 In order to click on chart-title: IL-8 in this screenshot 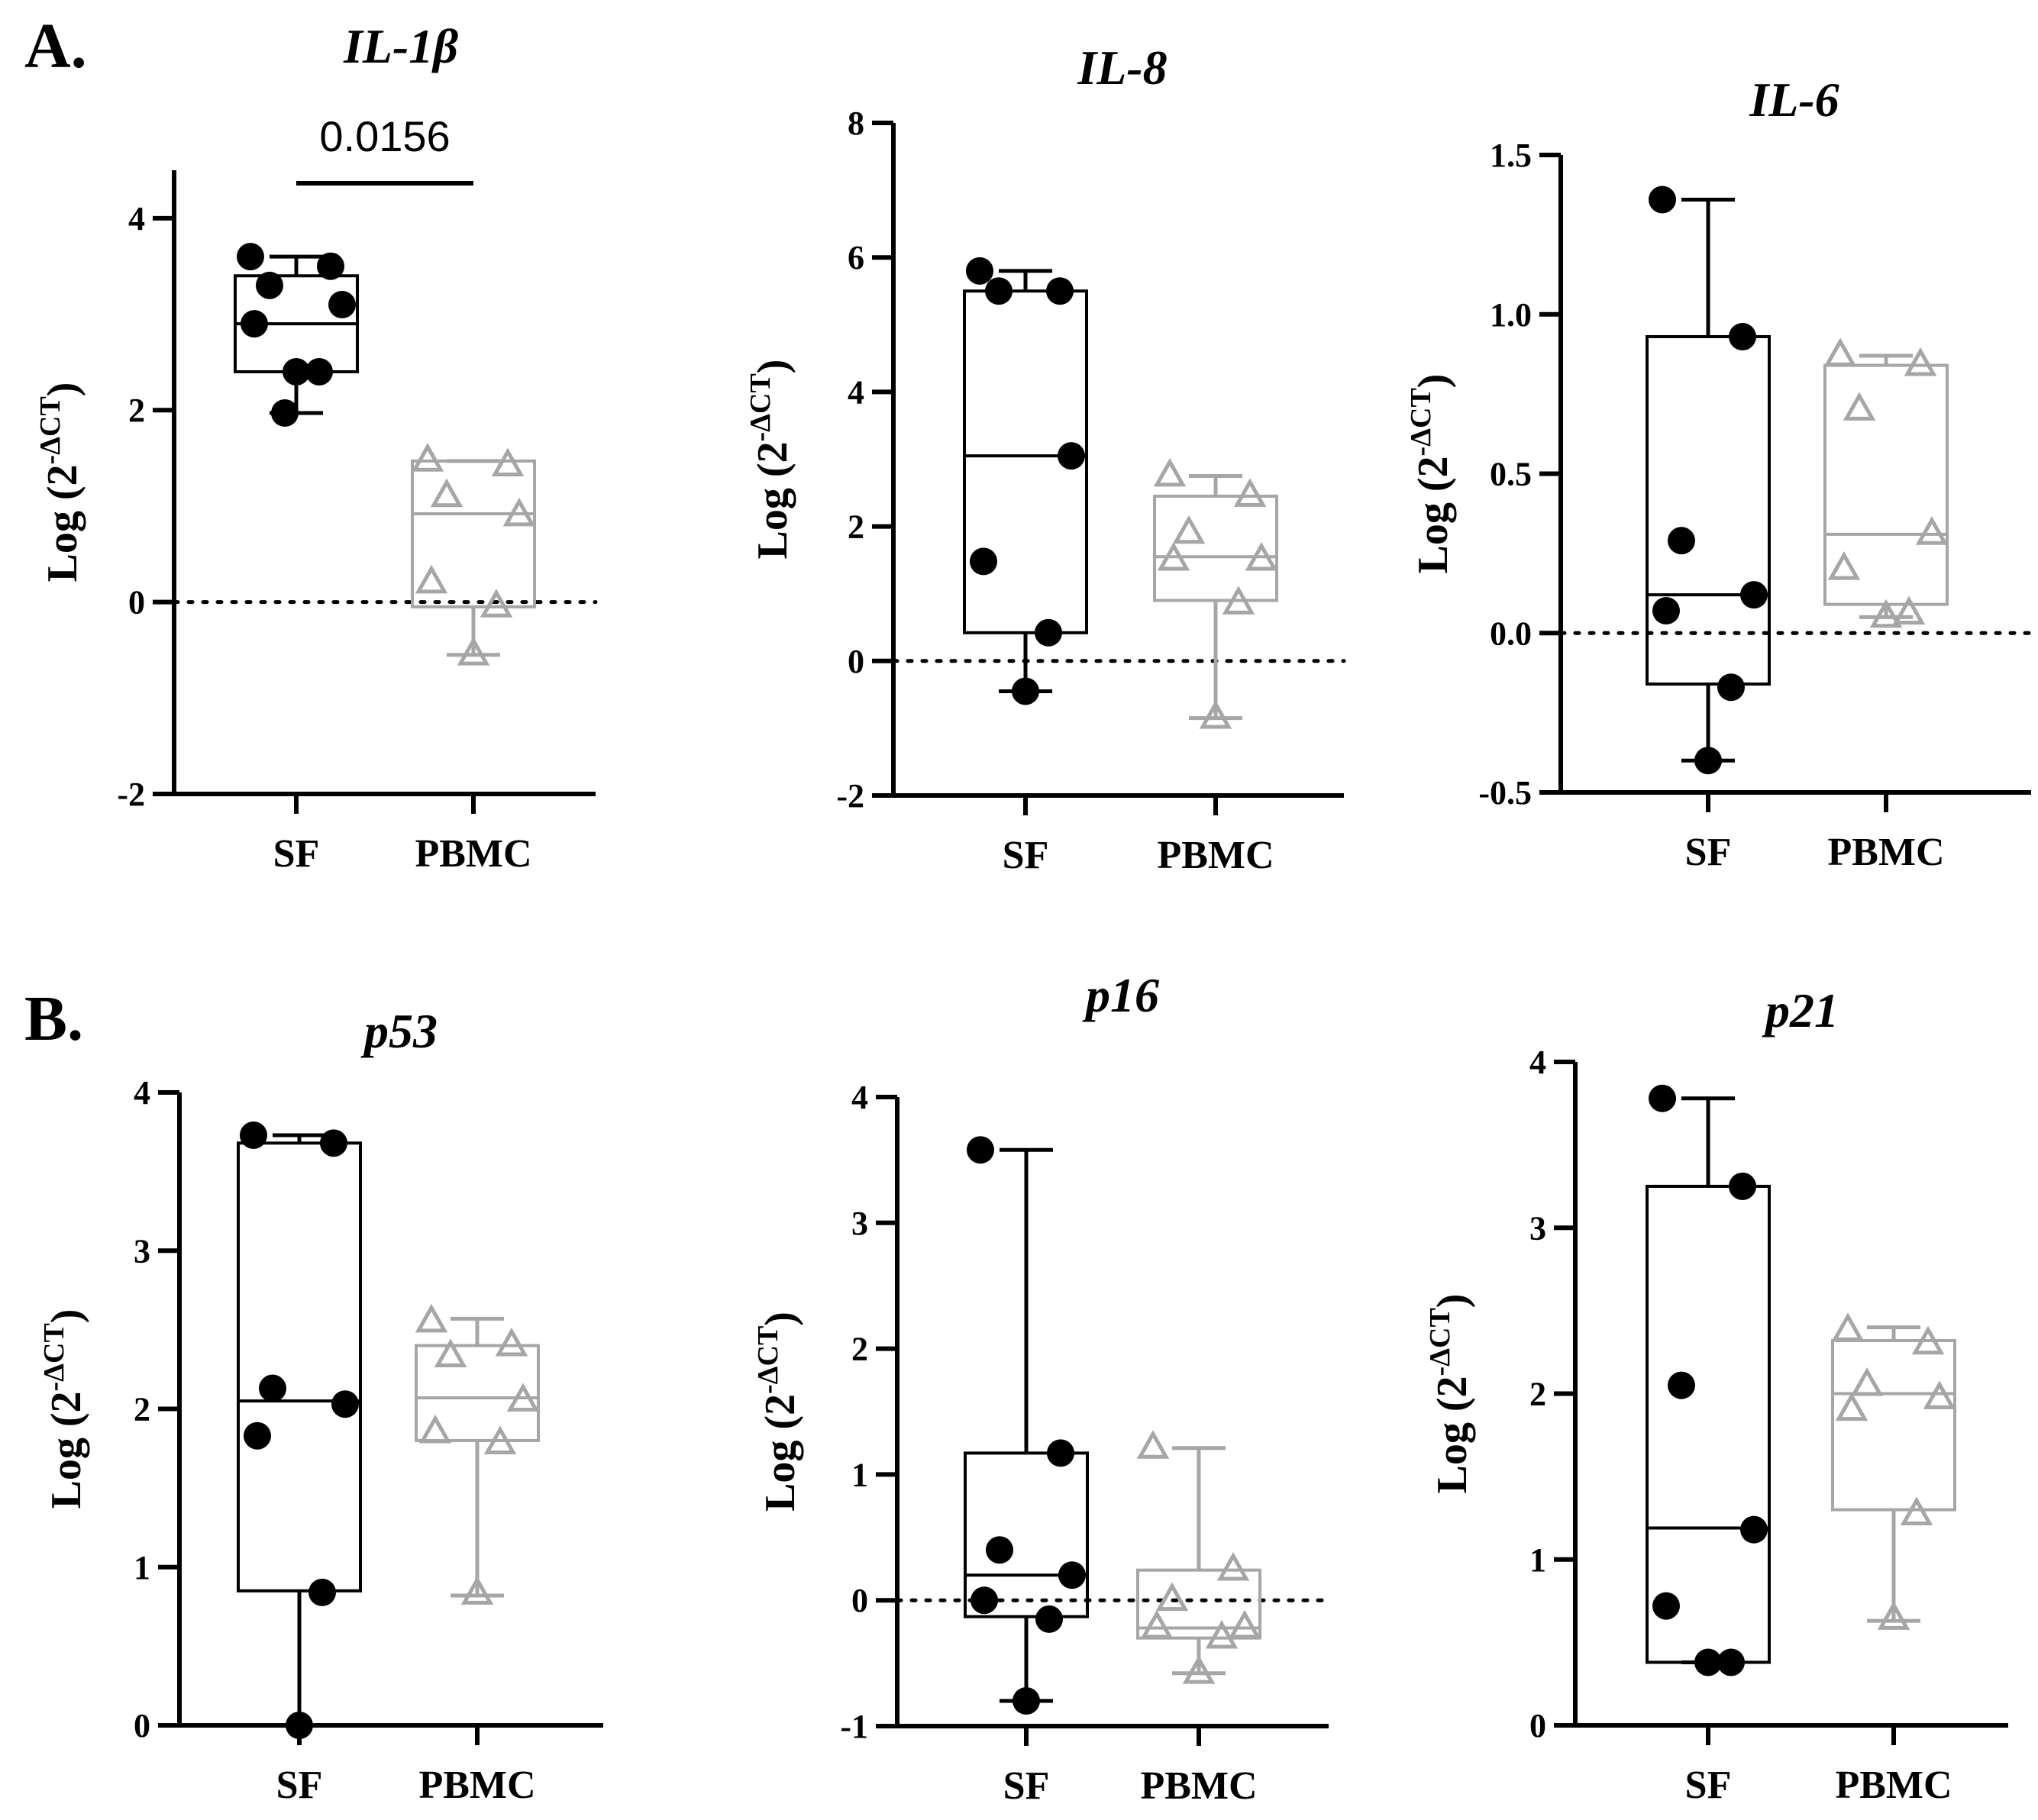, I will do `click(1122, 67)`.